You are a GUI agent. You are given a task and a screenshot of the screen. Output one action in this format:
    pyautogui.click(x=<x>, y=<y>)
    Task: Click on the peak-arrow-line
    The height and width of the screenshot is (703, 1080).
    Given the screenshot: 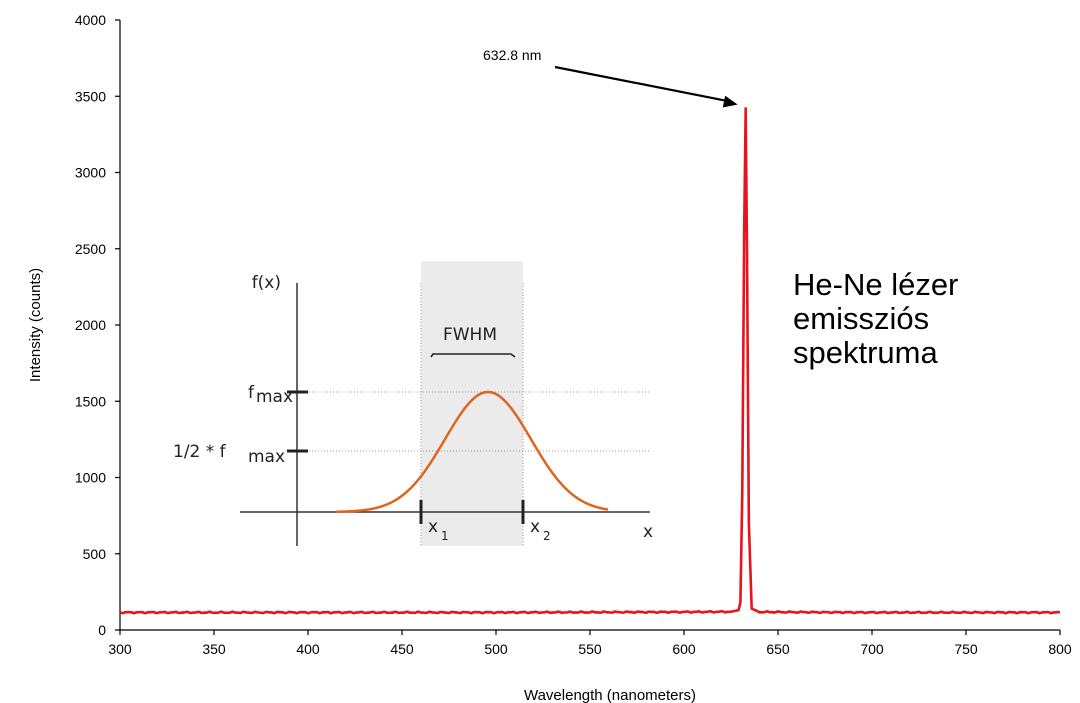 What is the action you would take?
    pyautogui.click(x=642, y=84)
    